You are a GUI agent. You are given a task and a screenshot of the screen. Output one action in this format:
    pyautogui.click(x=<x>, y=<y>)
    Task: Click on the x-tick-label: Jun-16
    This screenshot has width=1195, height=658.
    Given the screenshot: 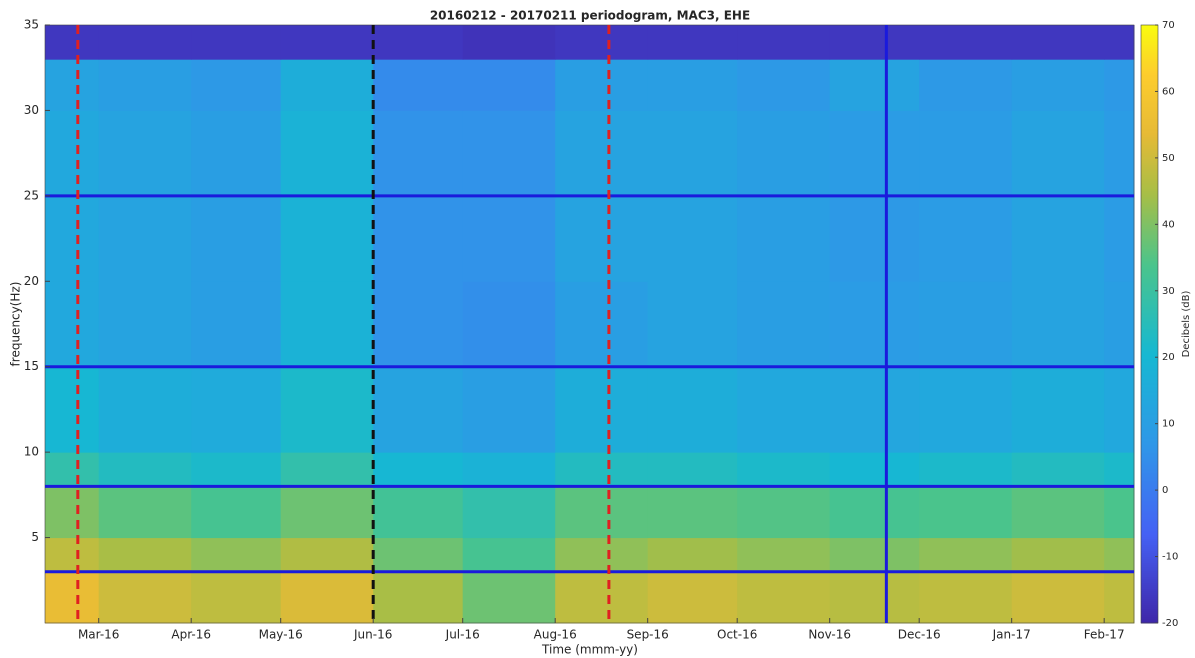 What is the action you would take?
    pyautogui.click(x=372, y=635)
    